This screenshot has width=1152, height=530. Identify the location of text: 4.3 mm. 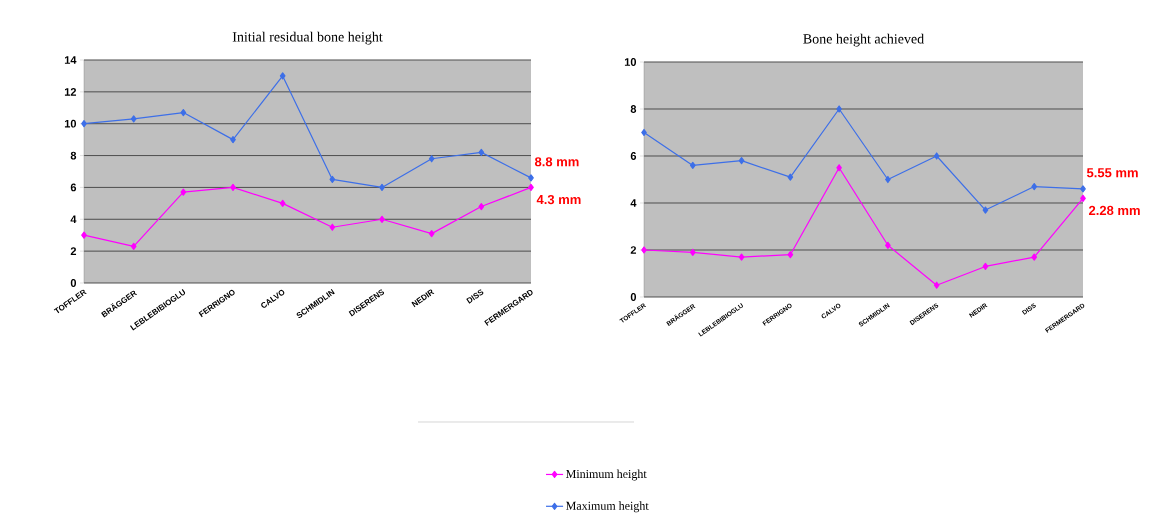
(558, 199).